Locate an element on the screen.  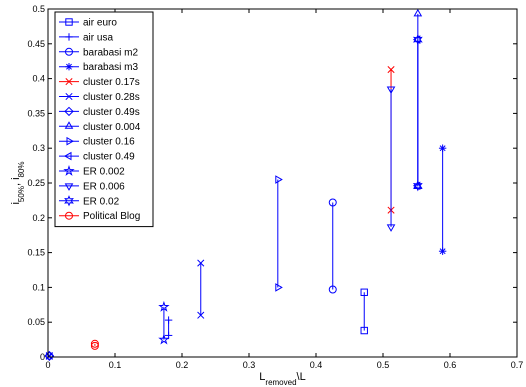
point-extra-14-low is located at coordinates (201, 315).